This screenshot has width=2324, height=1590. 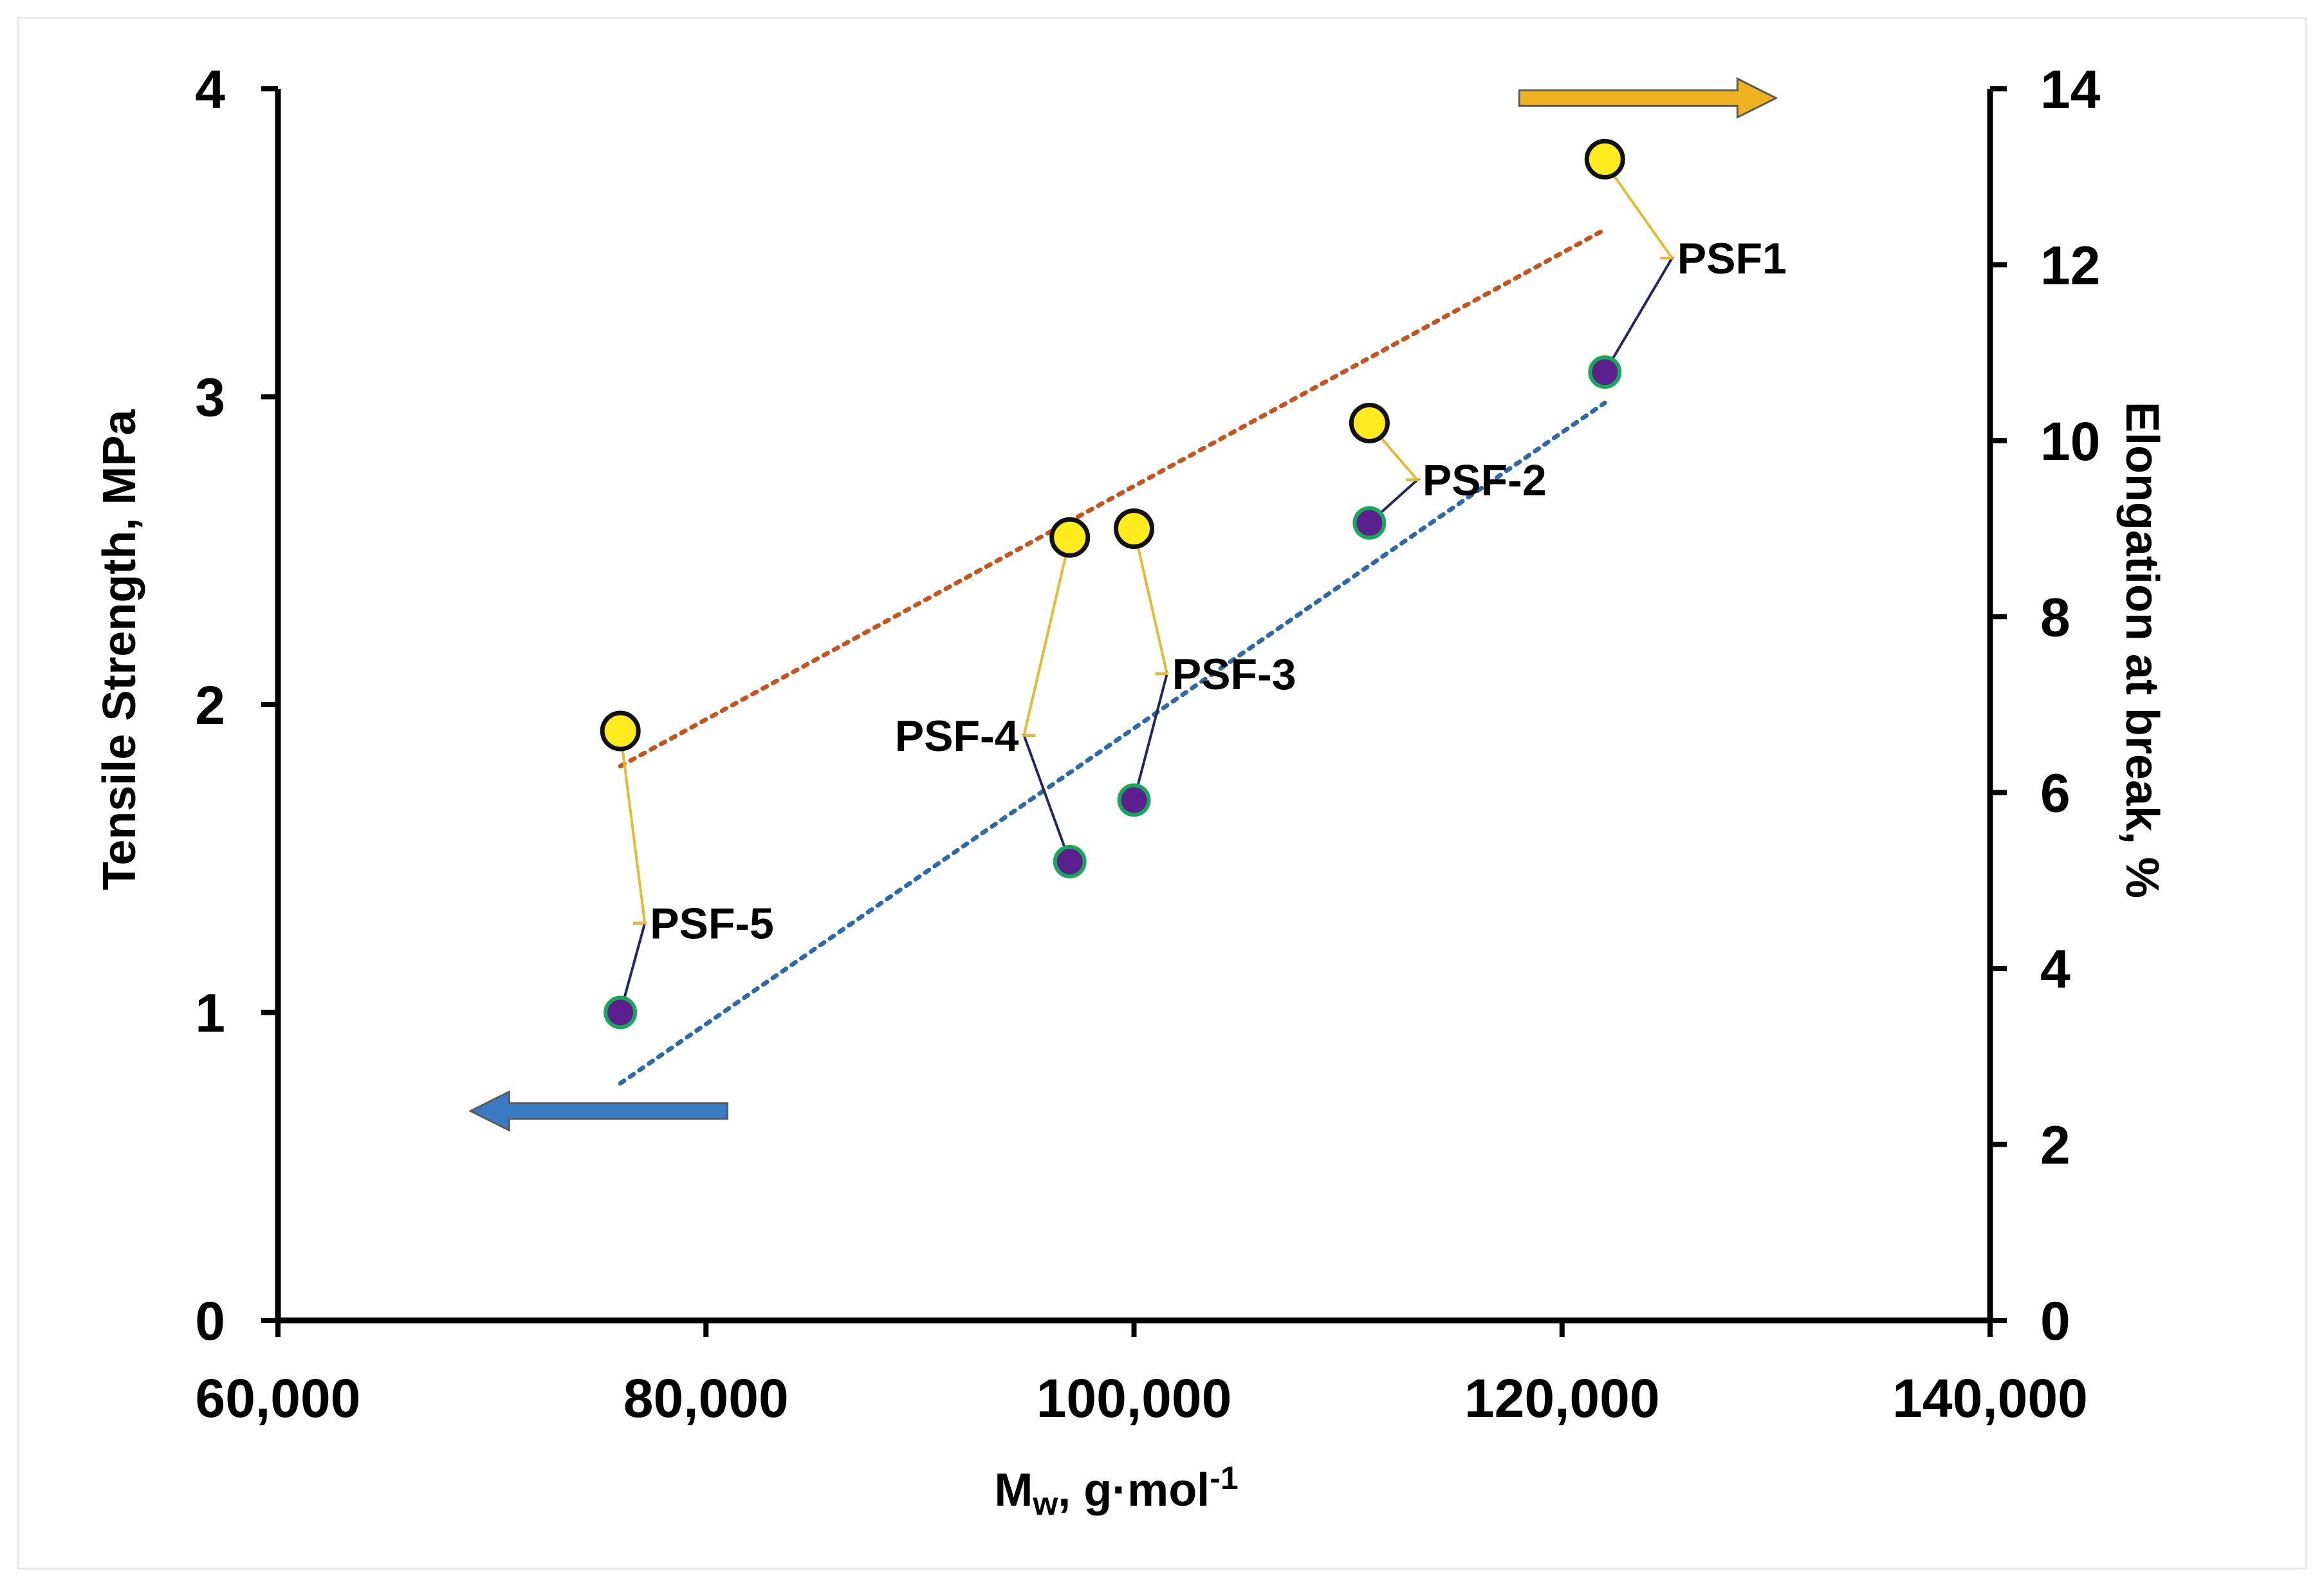 I want to click on point-label: PSF-4, so click(x=957, y=736).